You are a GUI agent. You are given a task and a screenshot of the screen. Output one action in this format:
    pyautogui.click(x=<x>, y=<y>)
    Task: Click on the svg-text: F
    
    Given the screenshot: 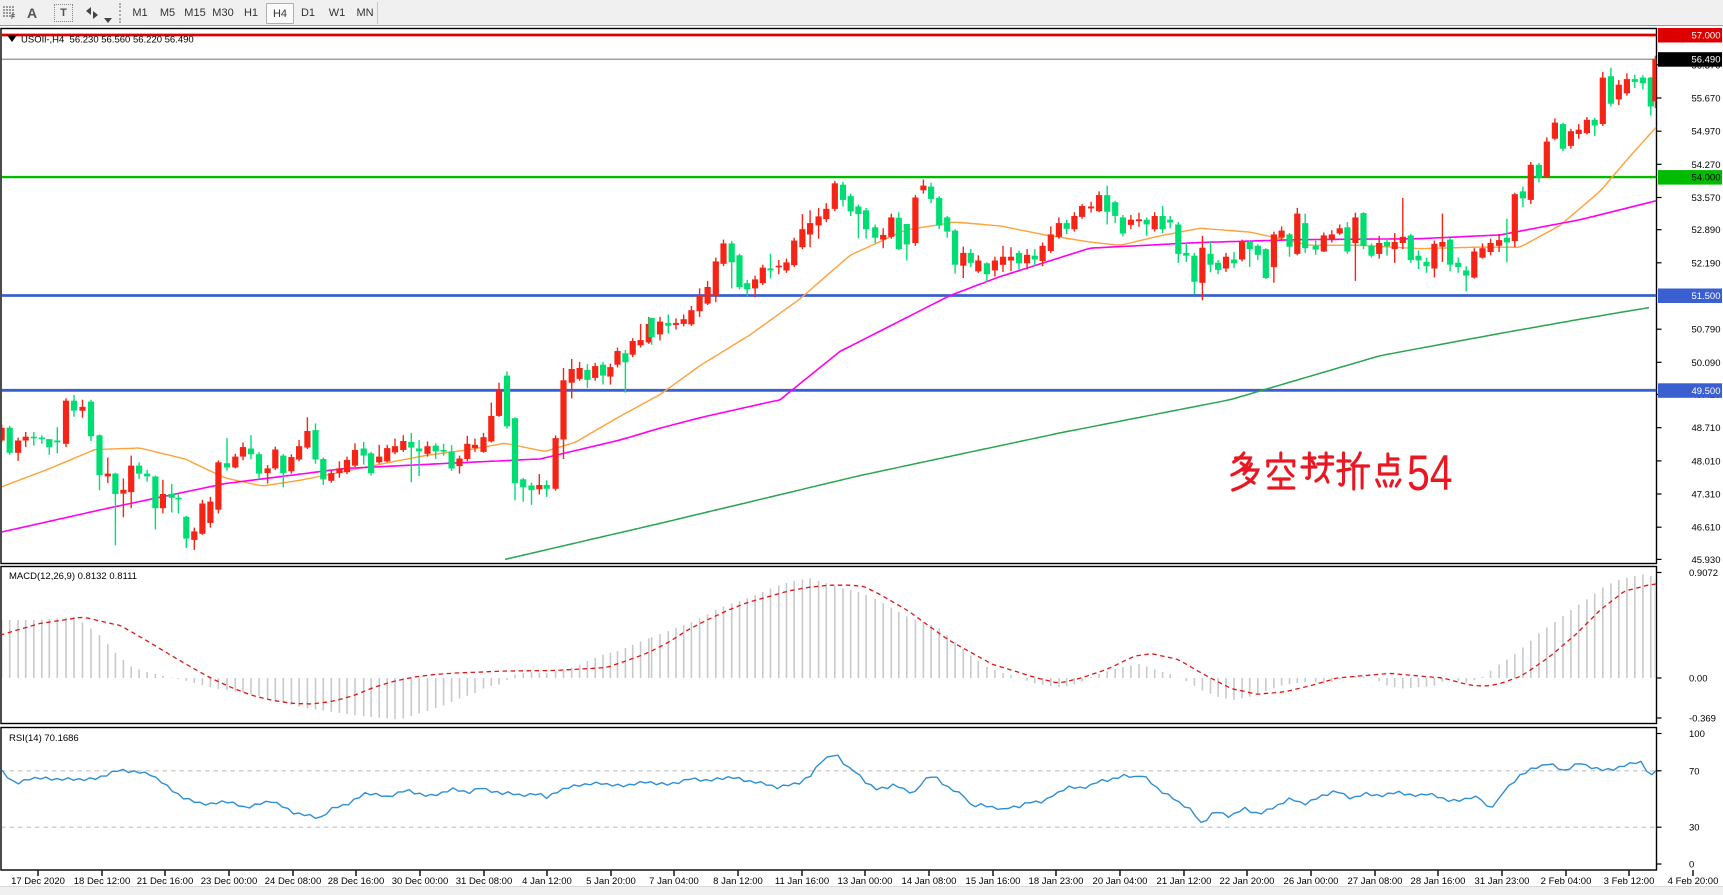 What is the action you would take?
    pyautogui.click(x=13, y=17)
    